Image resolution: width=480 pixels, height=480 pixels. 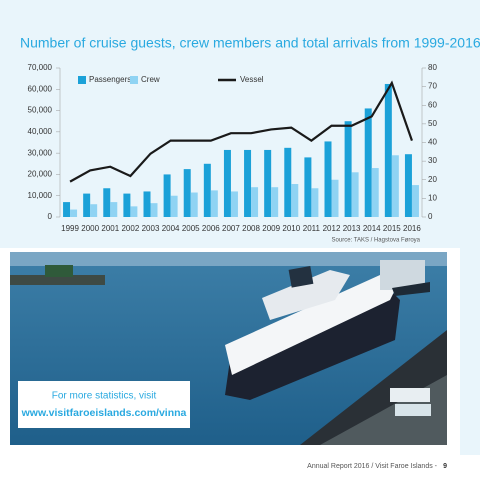 I want to click on x-tick-label: 2009, so click(x=271, y=228).